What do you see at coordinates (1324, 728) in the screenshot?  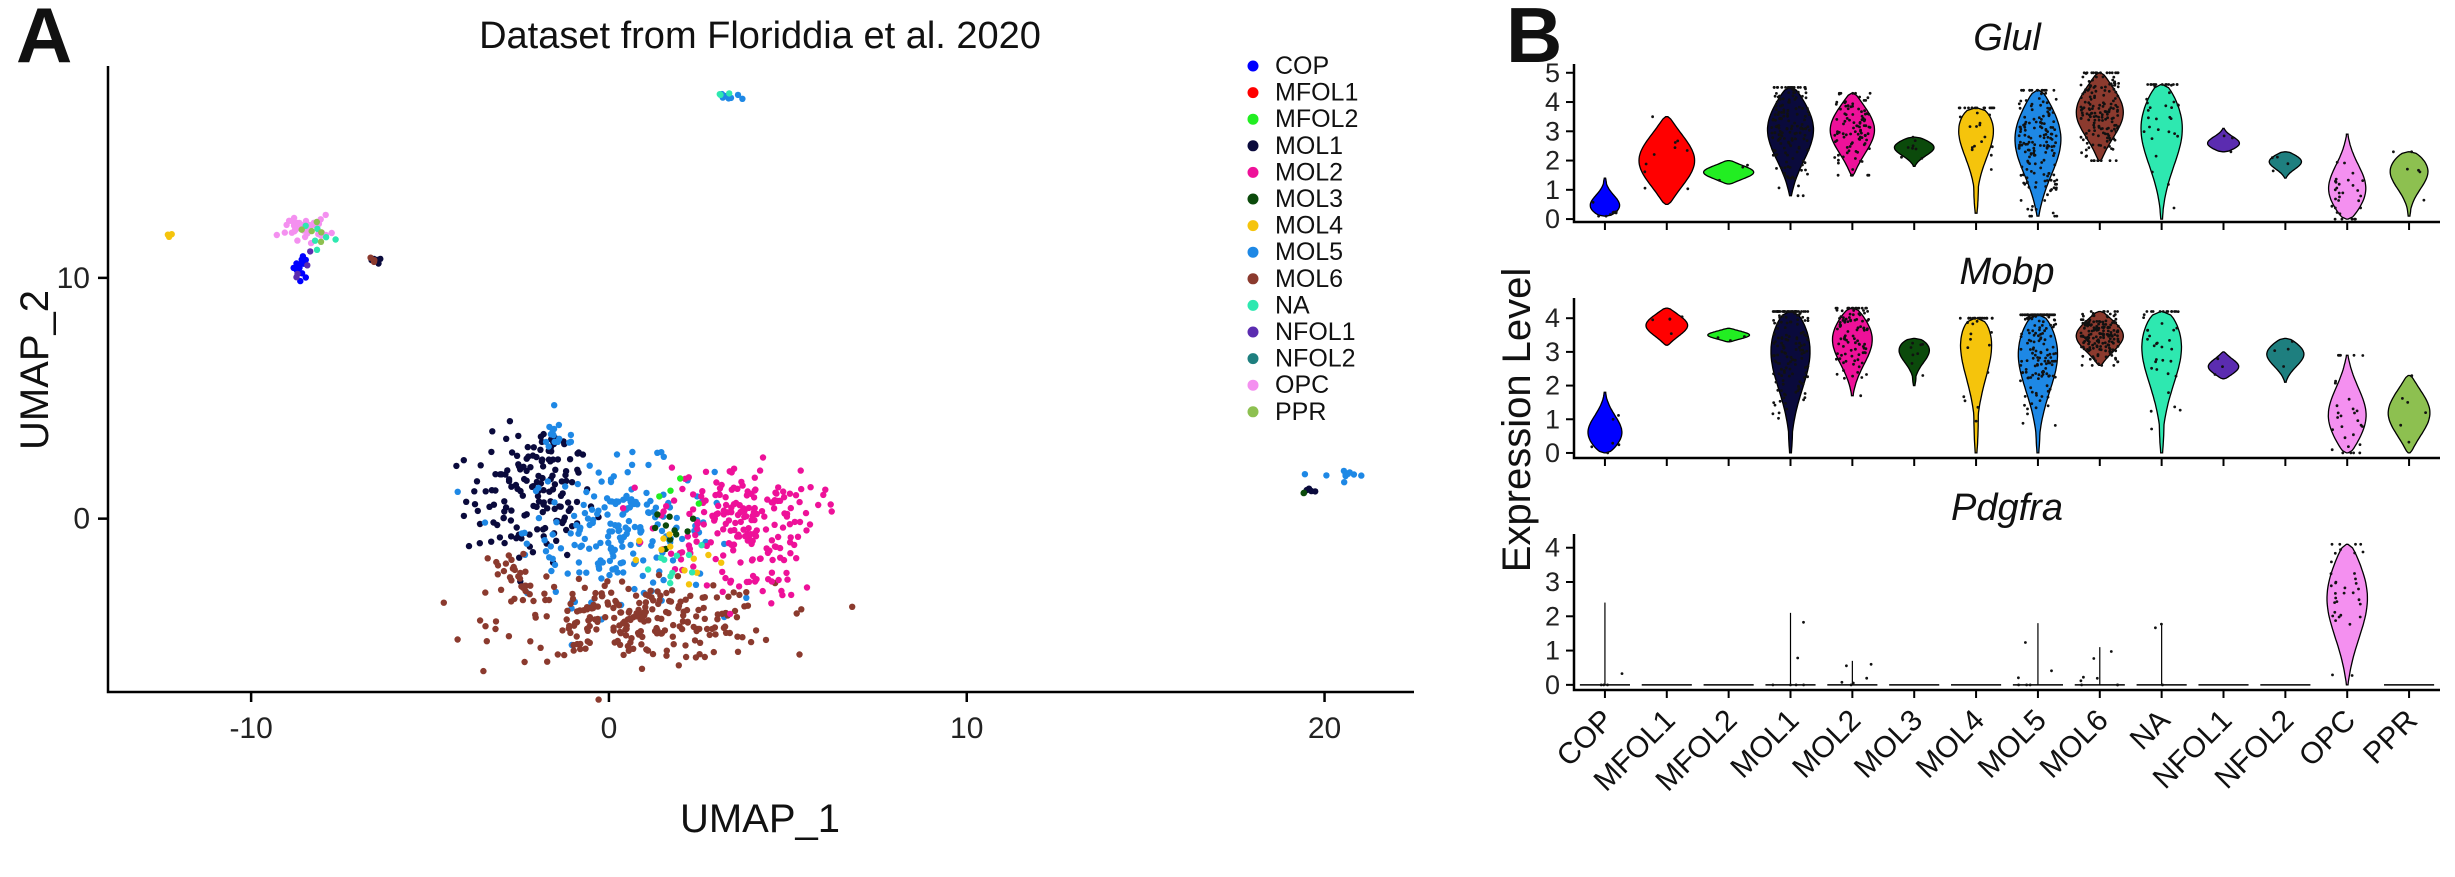 I see `umap-x-tick-label: 20` at bounding box center [1324, 728].